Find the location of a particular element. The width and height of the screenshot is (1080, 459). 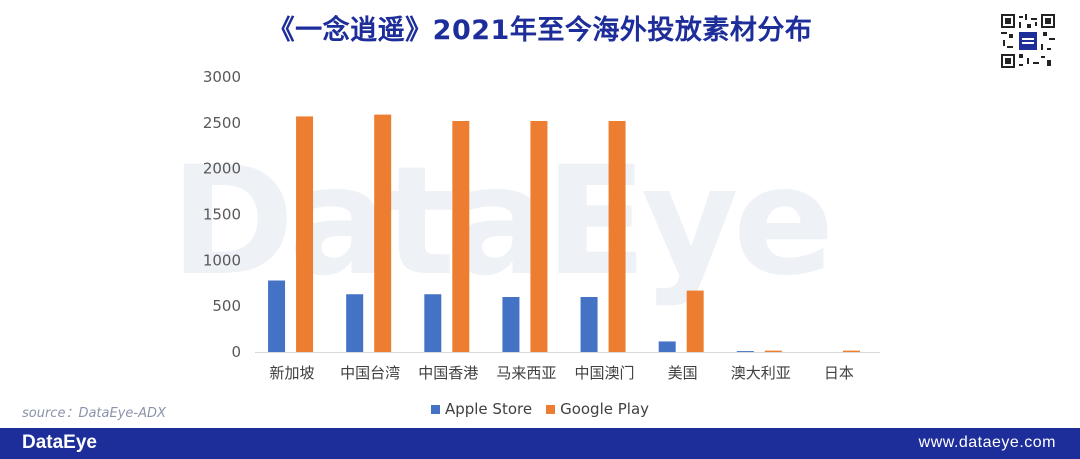

x-tick-label: 新加坡 is located at coordinates (292, 373).